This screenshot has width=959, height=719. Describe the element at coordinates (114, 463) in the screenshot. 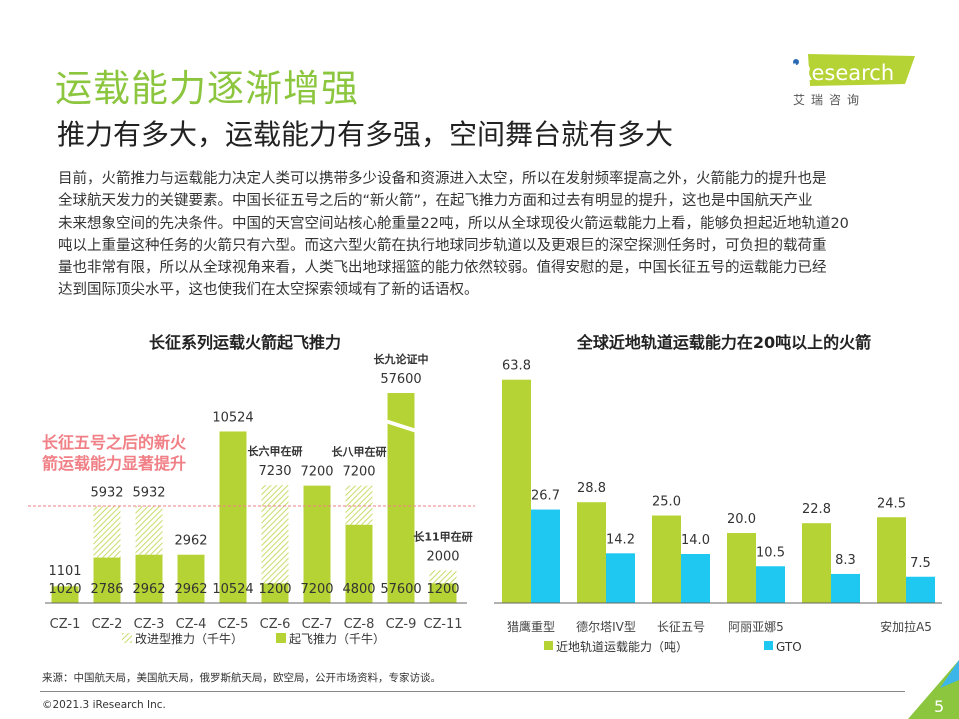

I see `callout-text: 箭运载能力显著提升` at that location.